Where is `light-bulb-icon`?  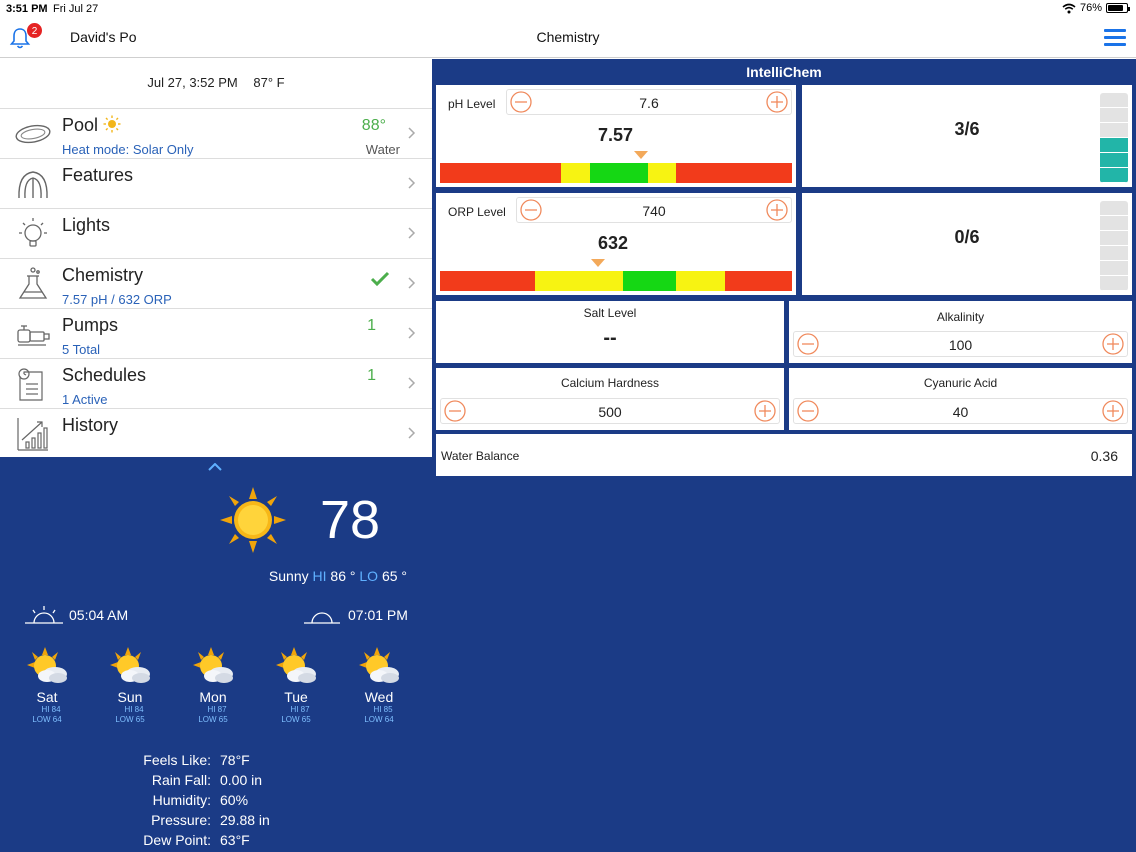 light-bulb-icon is located at coordinates (33, 232).